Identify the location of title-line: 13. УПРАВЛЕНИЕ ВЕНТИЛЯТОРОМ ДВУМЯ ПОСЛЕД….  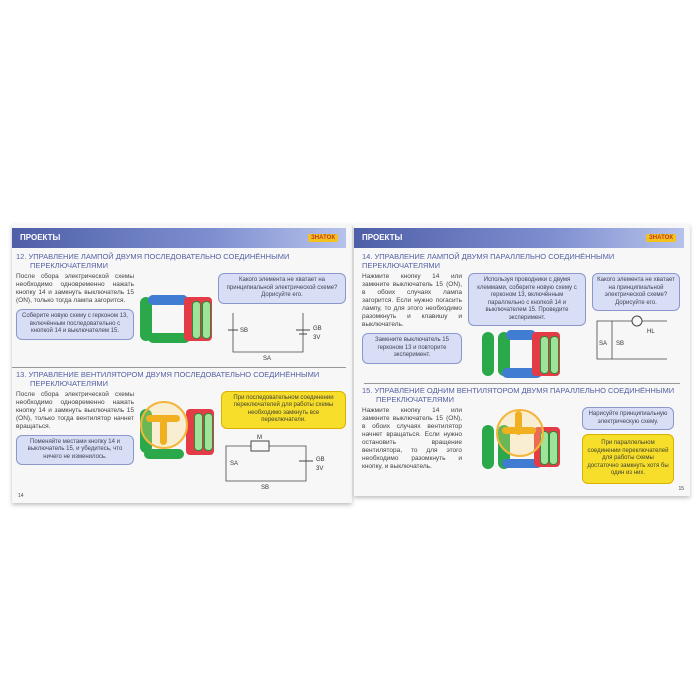
(168, 374).